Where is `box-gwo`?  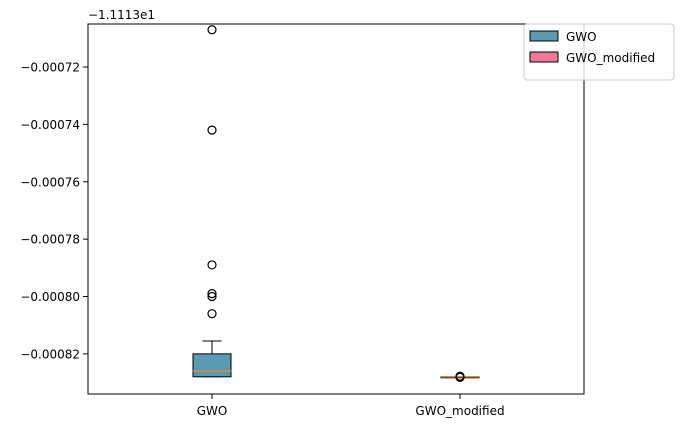
box-gwo is located at coordinates (212, 201).